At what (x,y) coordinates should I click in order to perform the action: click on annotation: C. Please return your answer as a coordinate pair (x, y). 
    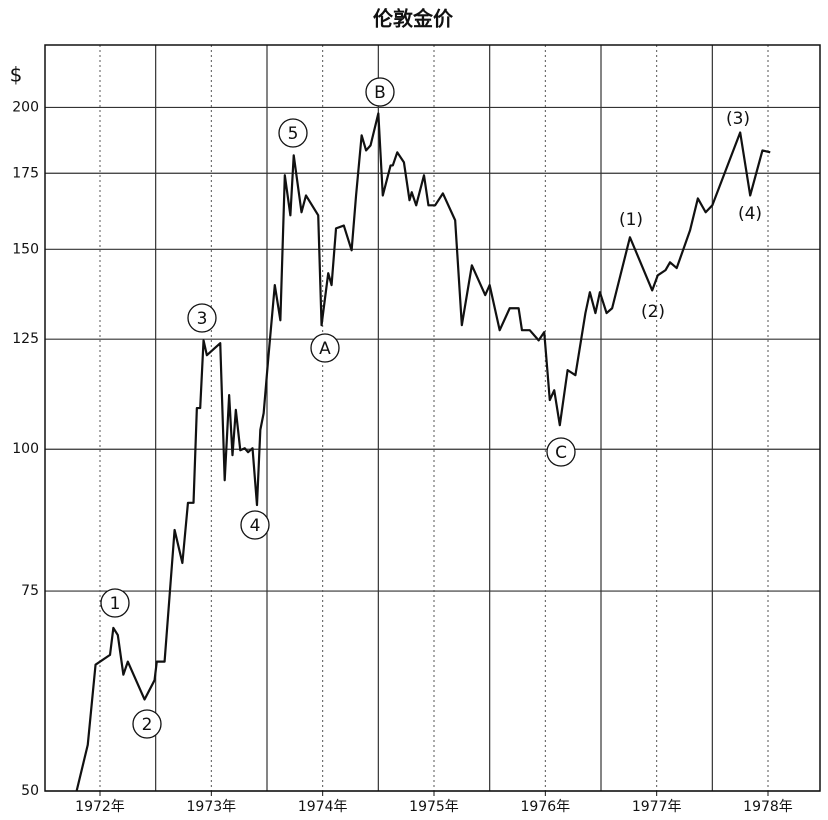
    Looking at the image, I should click on (561, 453).